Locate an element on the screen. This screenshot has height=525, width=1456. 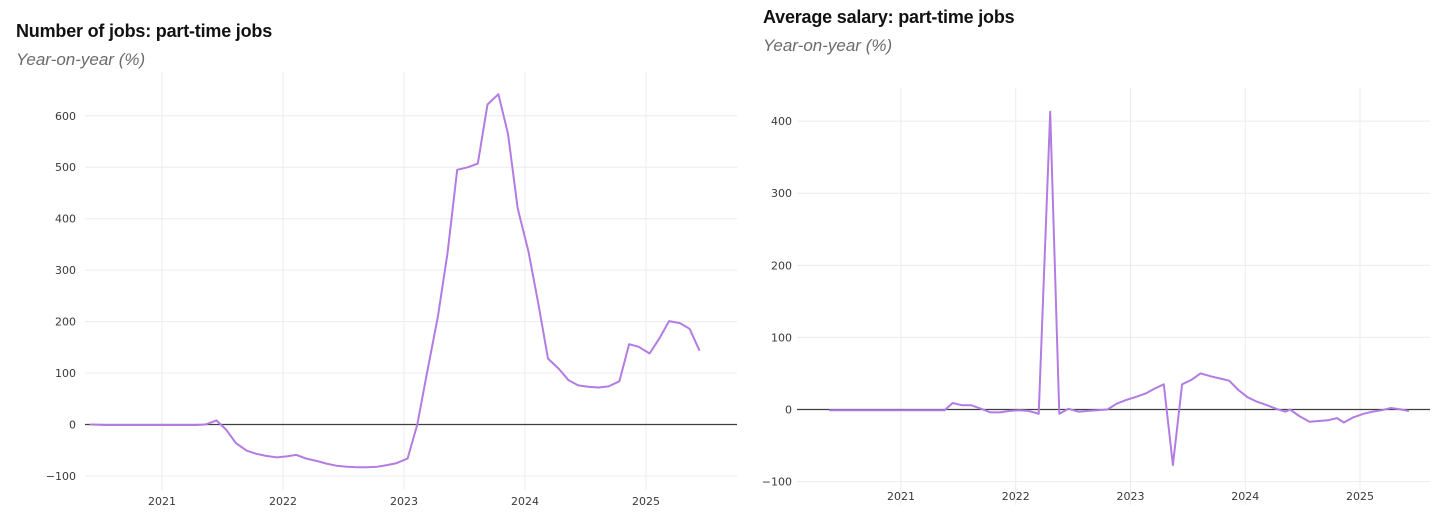
jobs-chart-subtitle: Year-on-year (%) is located at coordinates (81, 59).